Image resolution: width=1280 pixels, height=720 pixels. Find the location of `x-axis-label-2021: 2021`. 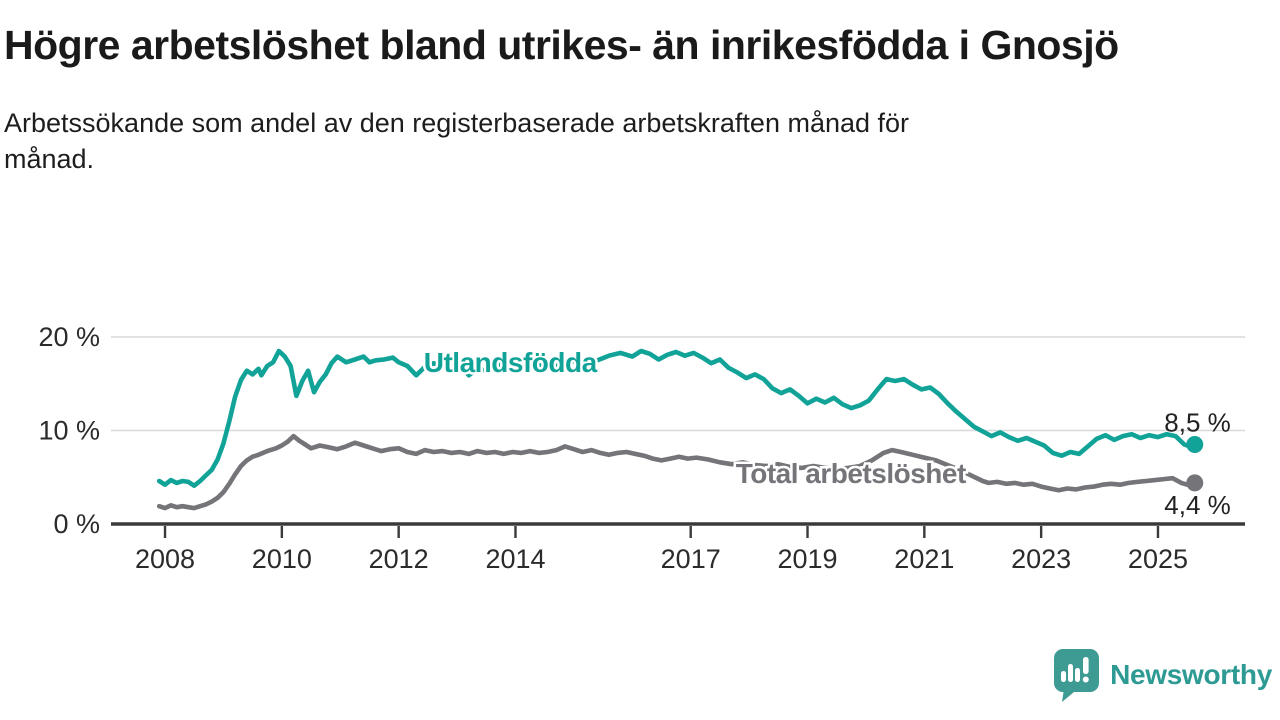

x-axis-label-2021: 2021 is located at coordinates (924, 559).